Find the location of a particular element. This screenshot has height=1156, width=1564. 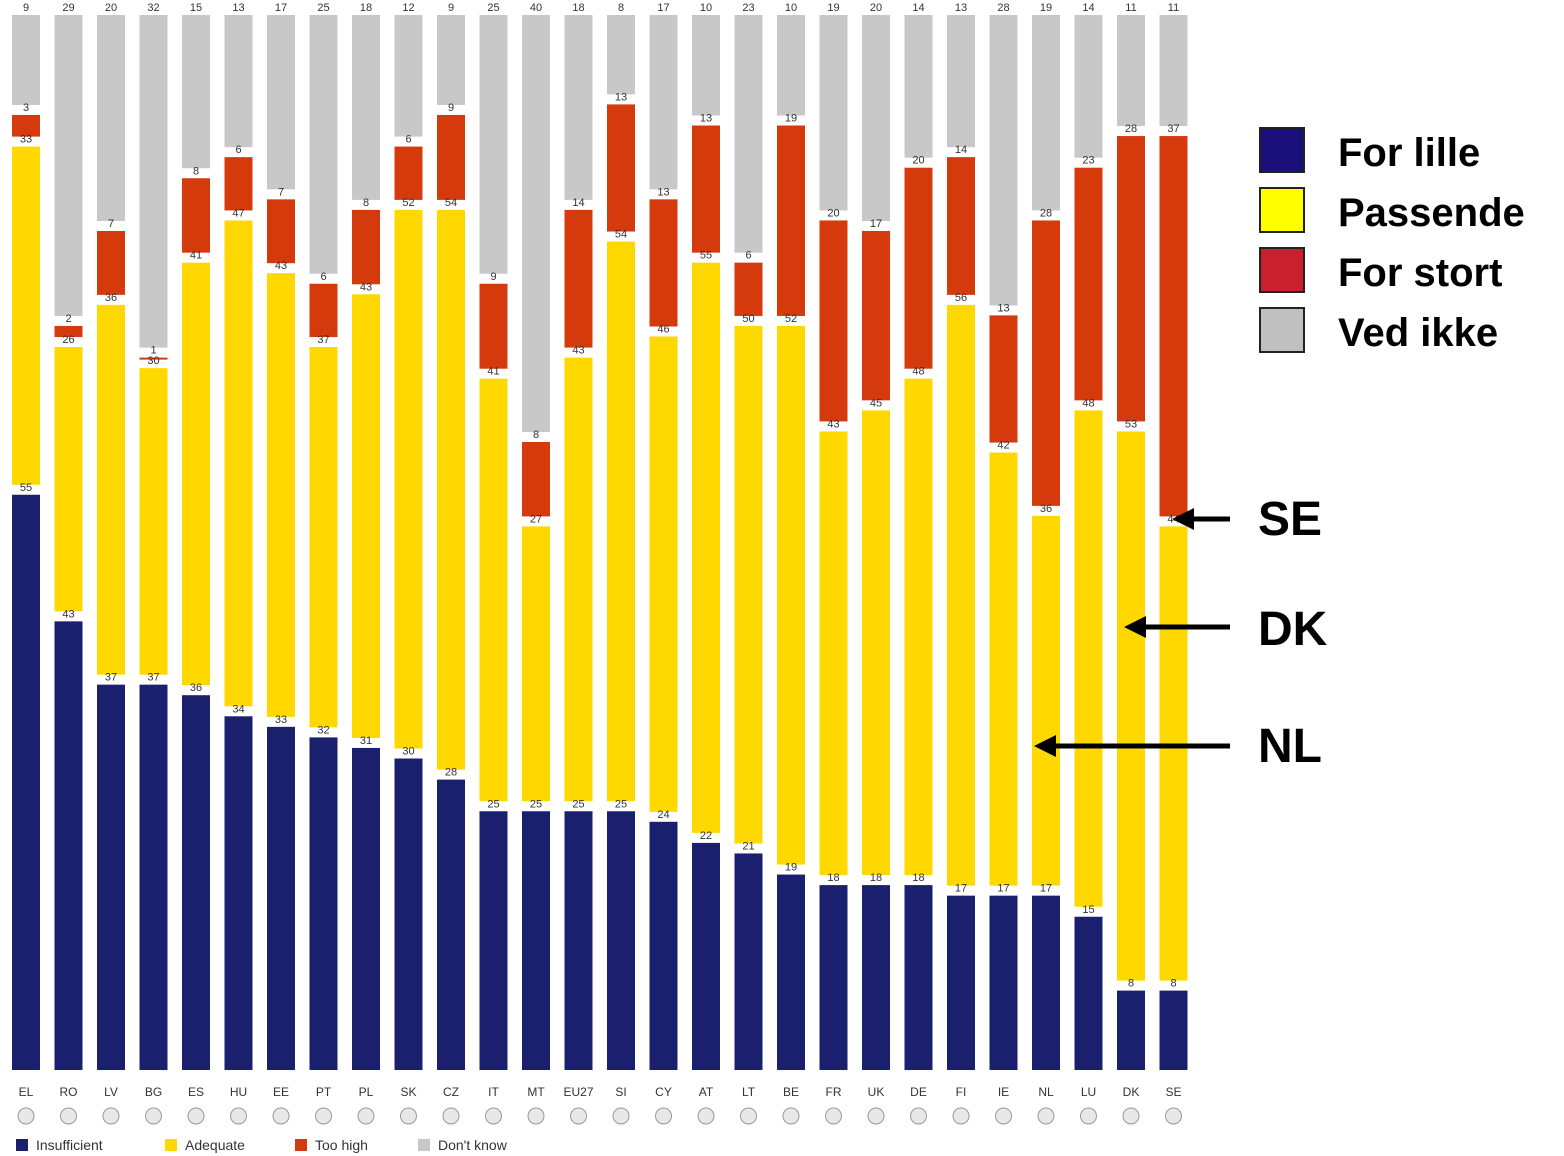

bar-nl-adequate is located at coordinates (1046, 700).